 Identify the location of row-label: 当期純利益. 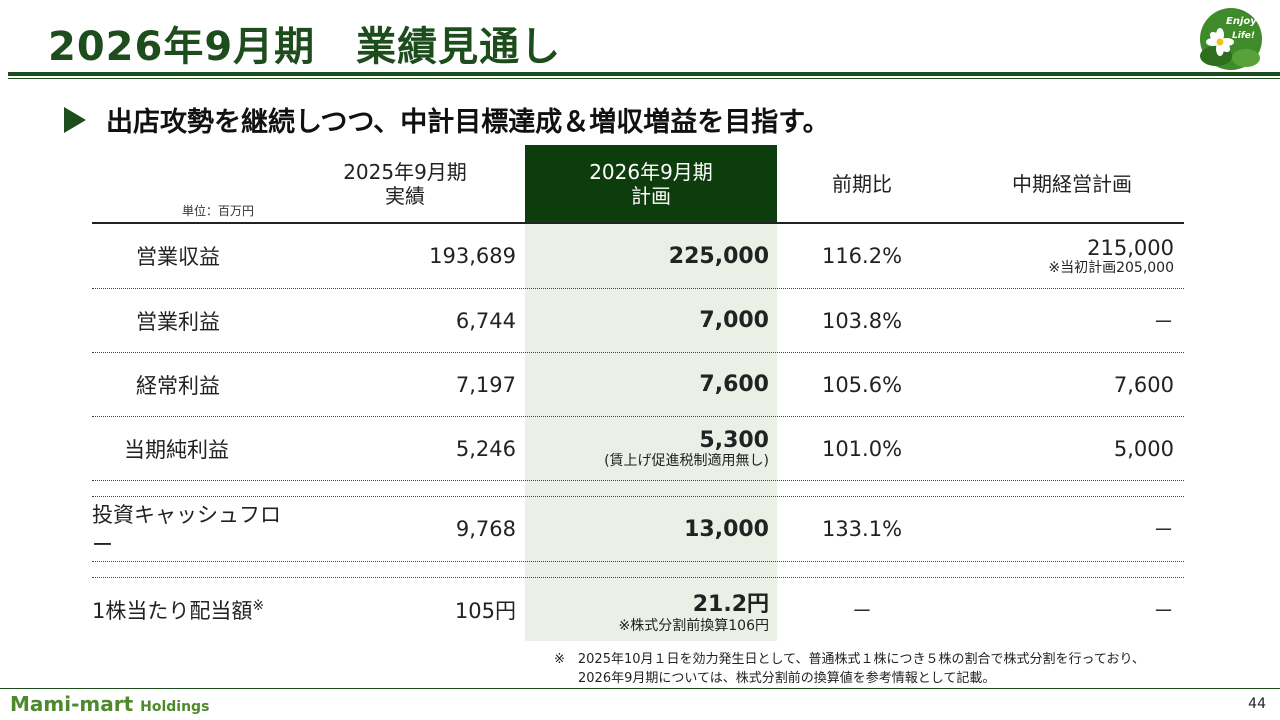
(176, 449).